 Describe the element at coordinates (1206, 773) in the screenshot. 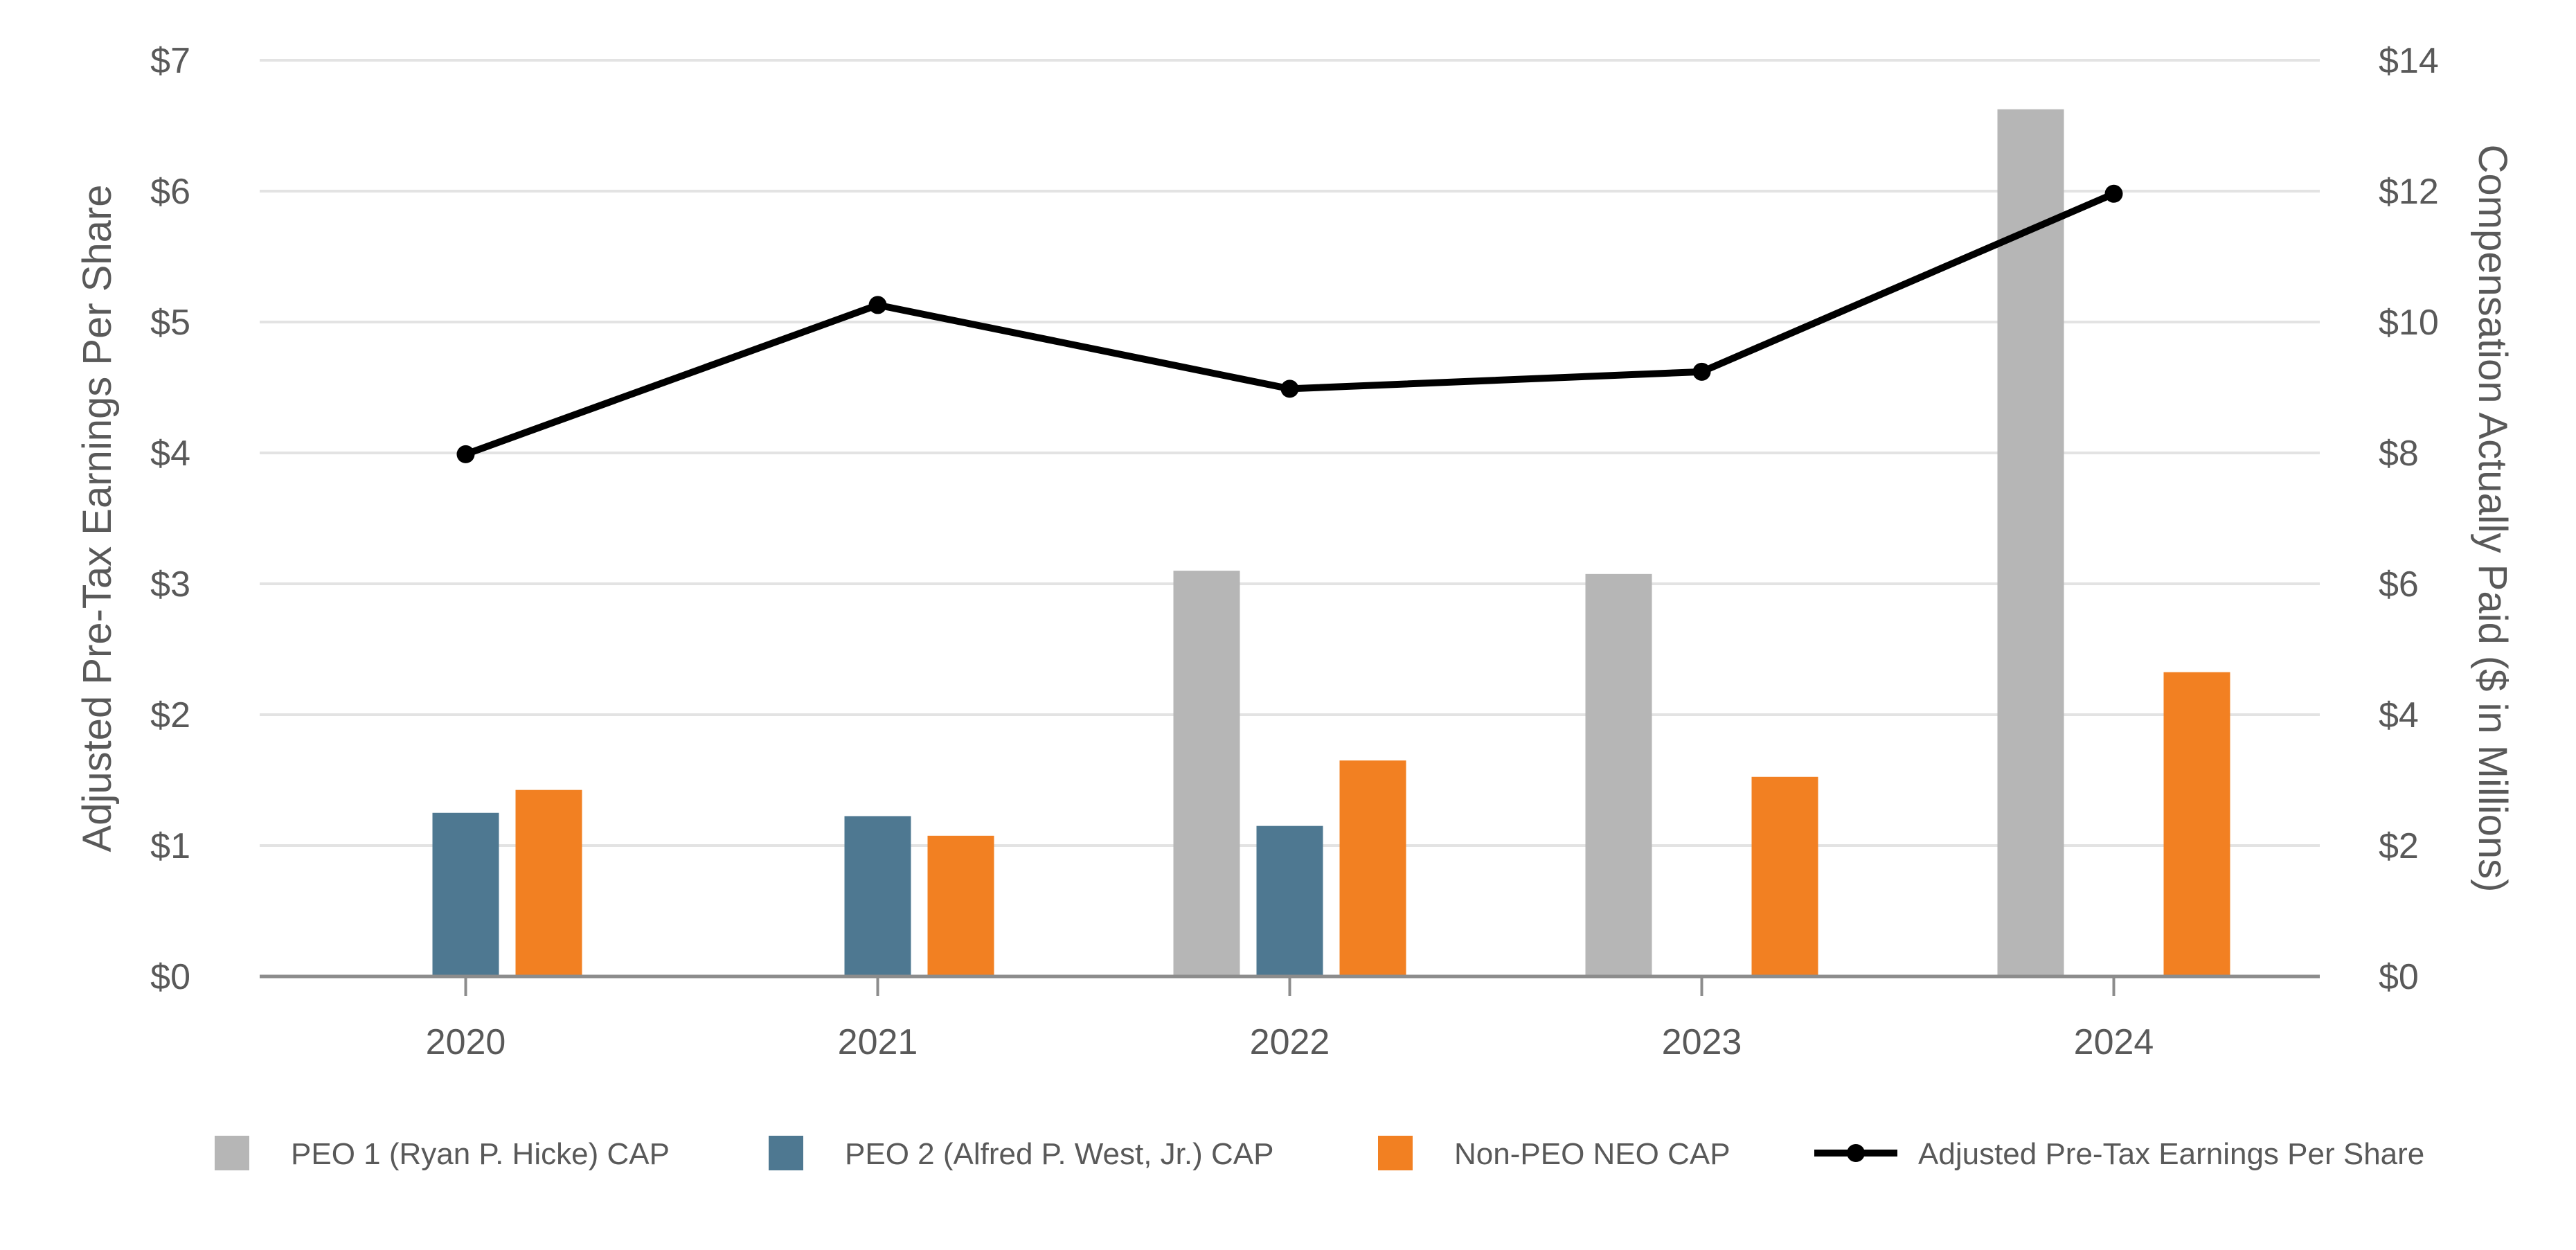

I see `bar-1-2022` at that location.